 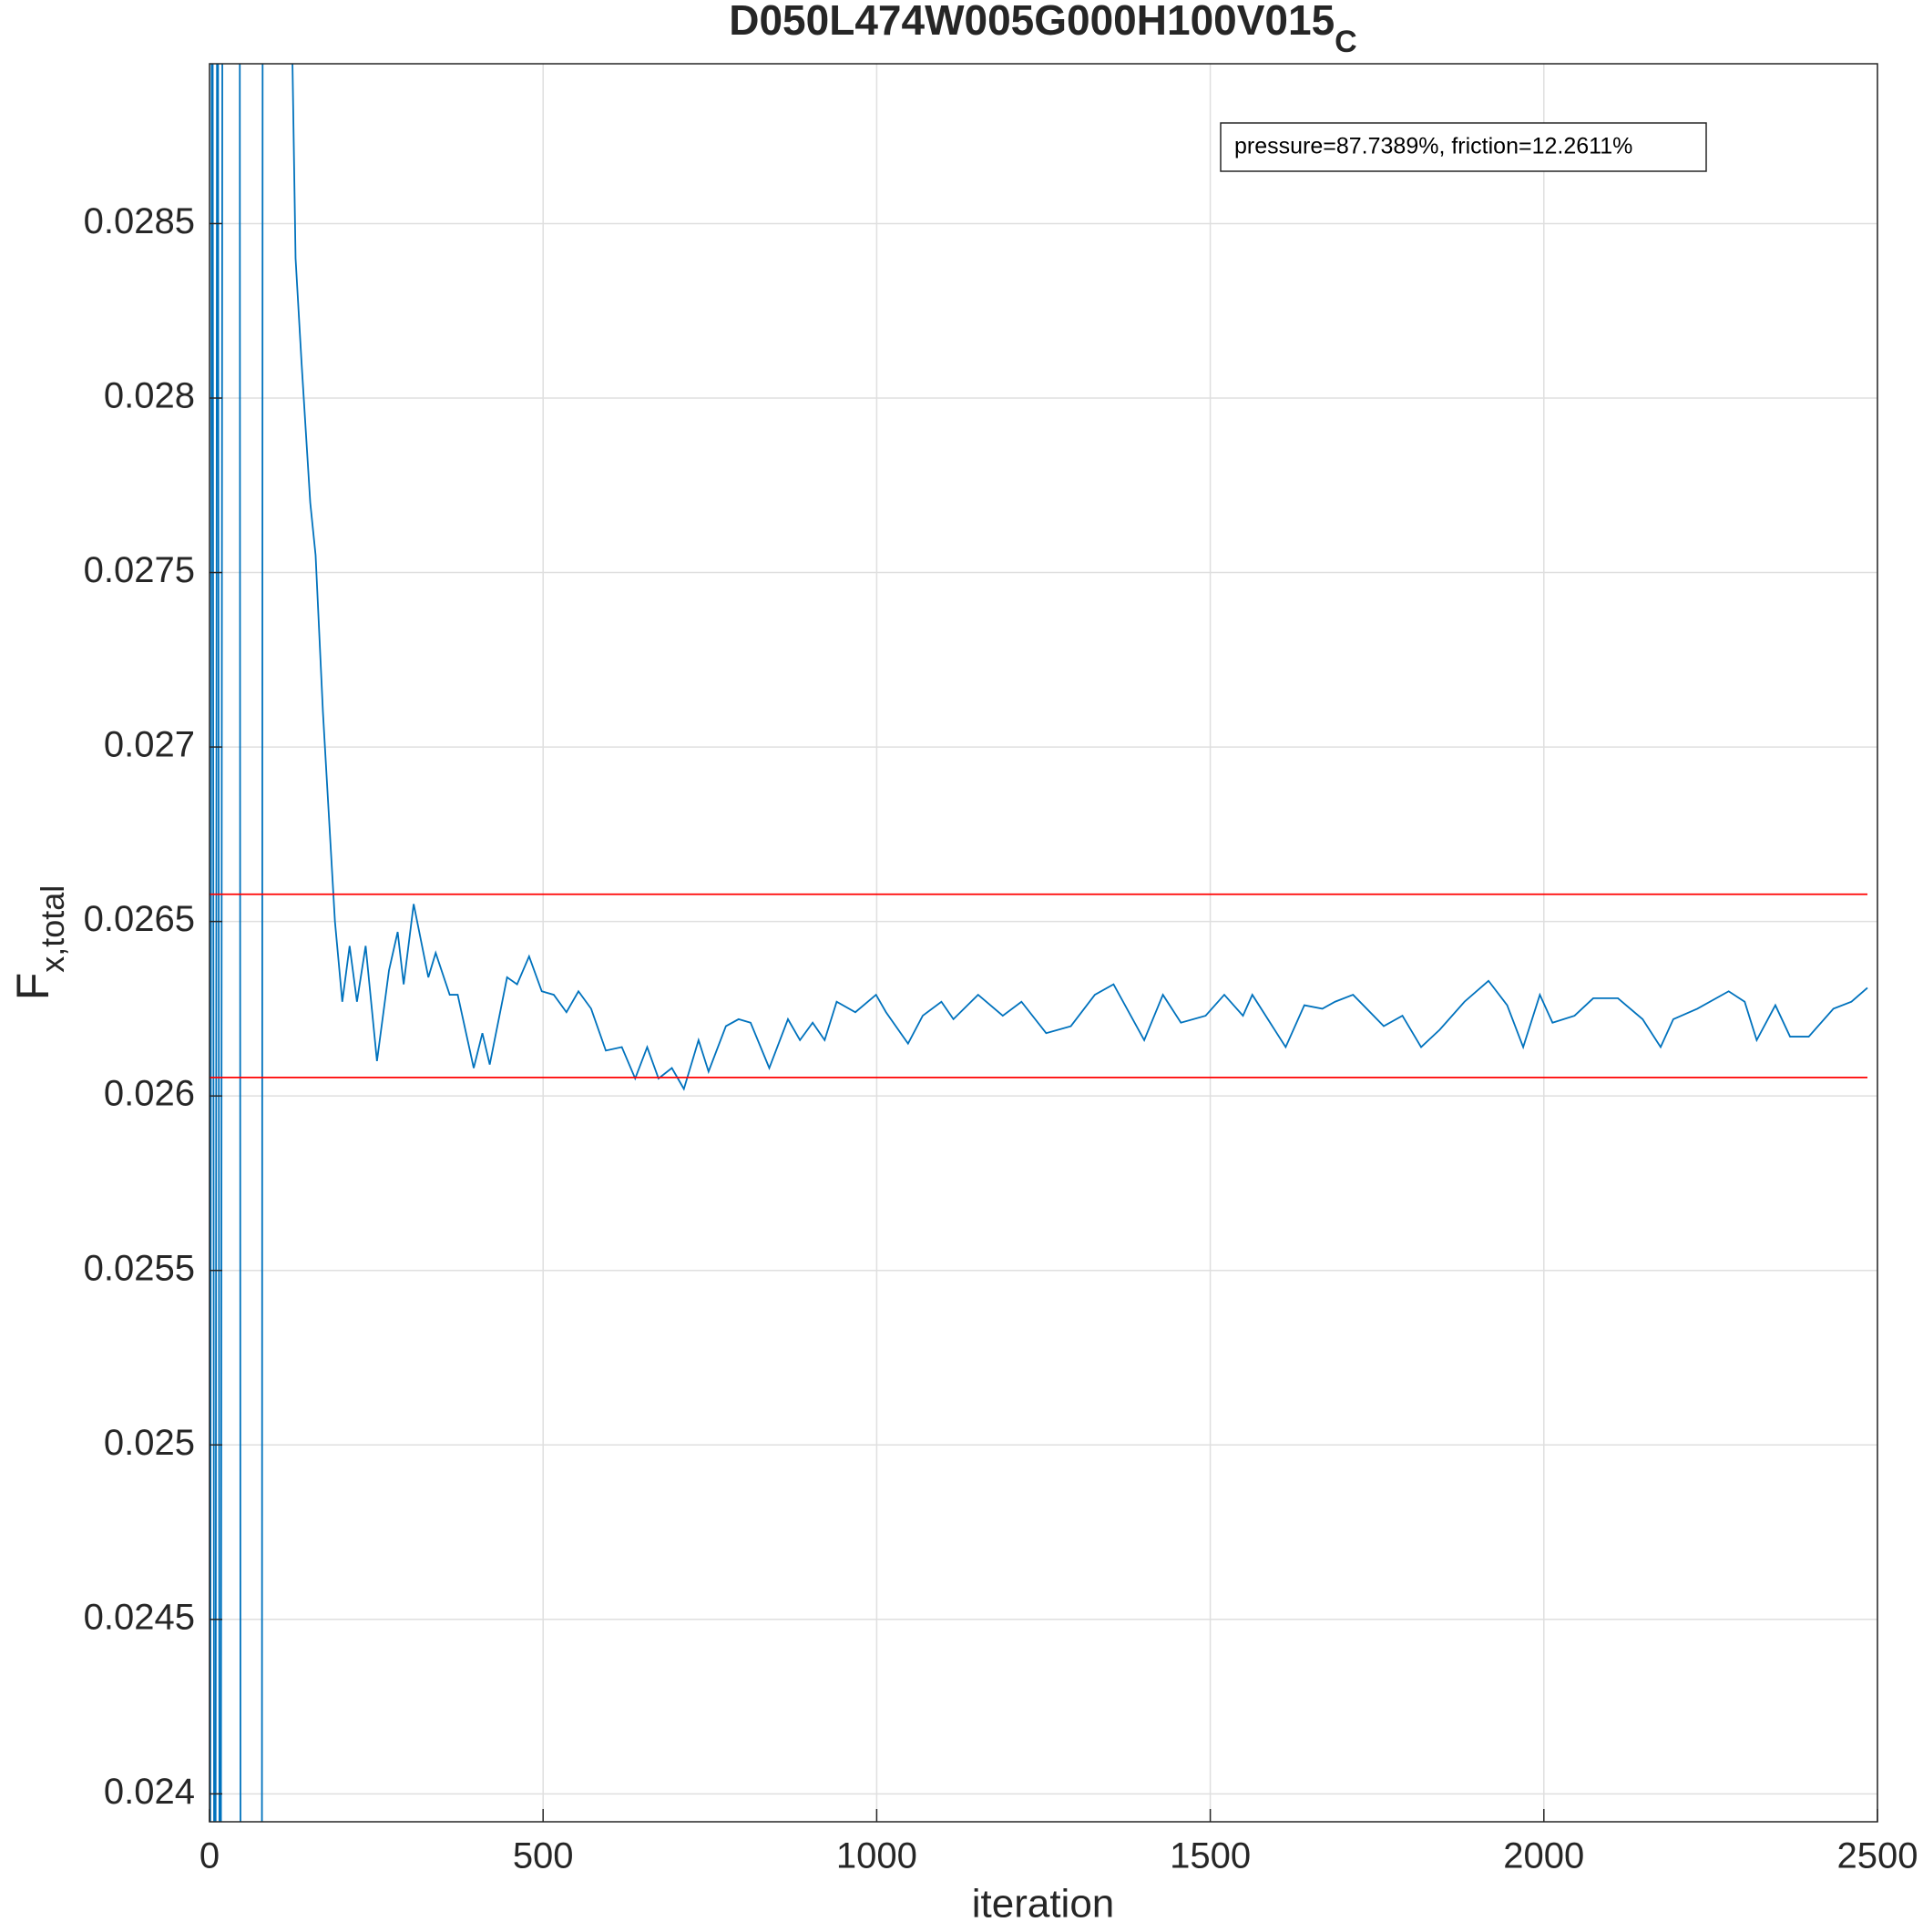 What do you see at coordinates (149, 396) in the screenshot?
I see `y-tick-label: 0.028` at bounding box center [149, 396].